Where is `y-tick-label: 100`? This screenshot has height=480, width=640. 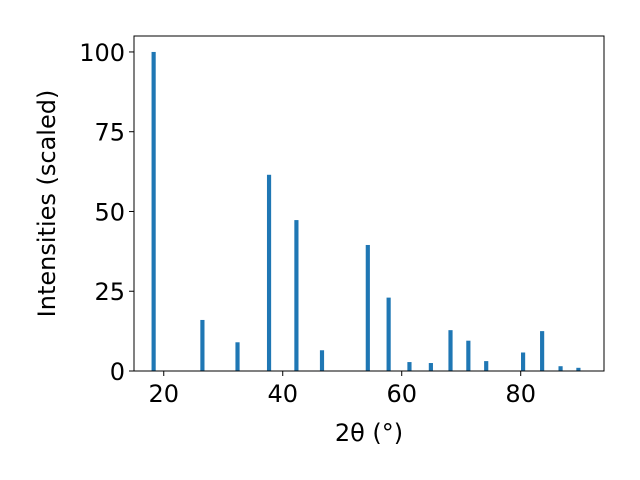 y-tick-label: 100 is located at coordinates (102, 53).